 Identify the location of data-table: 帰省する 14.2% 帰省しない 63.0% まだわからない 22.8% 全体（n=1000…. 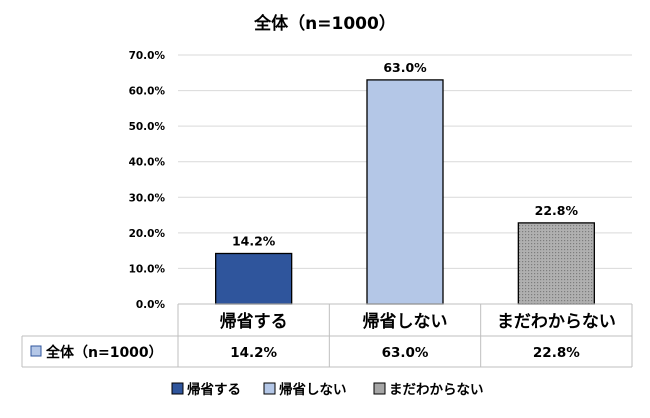
(327, 335).